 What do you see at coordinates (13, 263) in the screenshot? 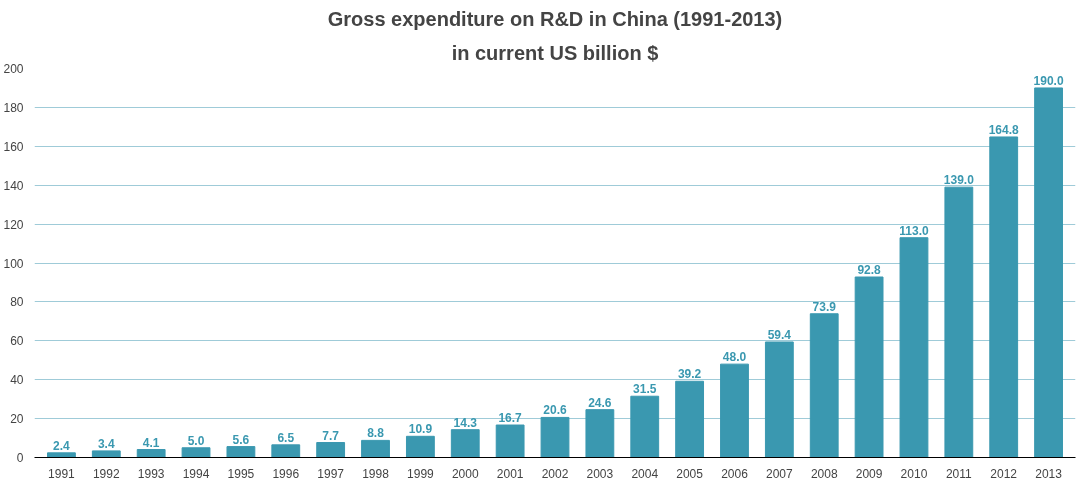
I see `y-tick-label: 100` at bounding box center [13, 263].